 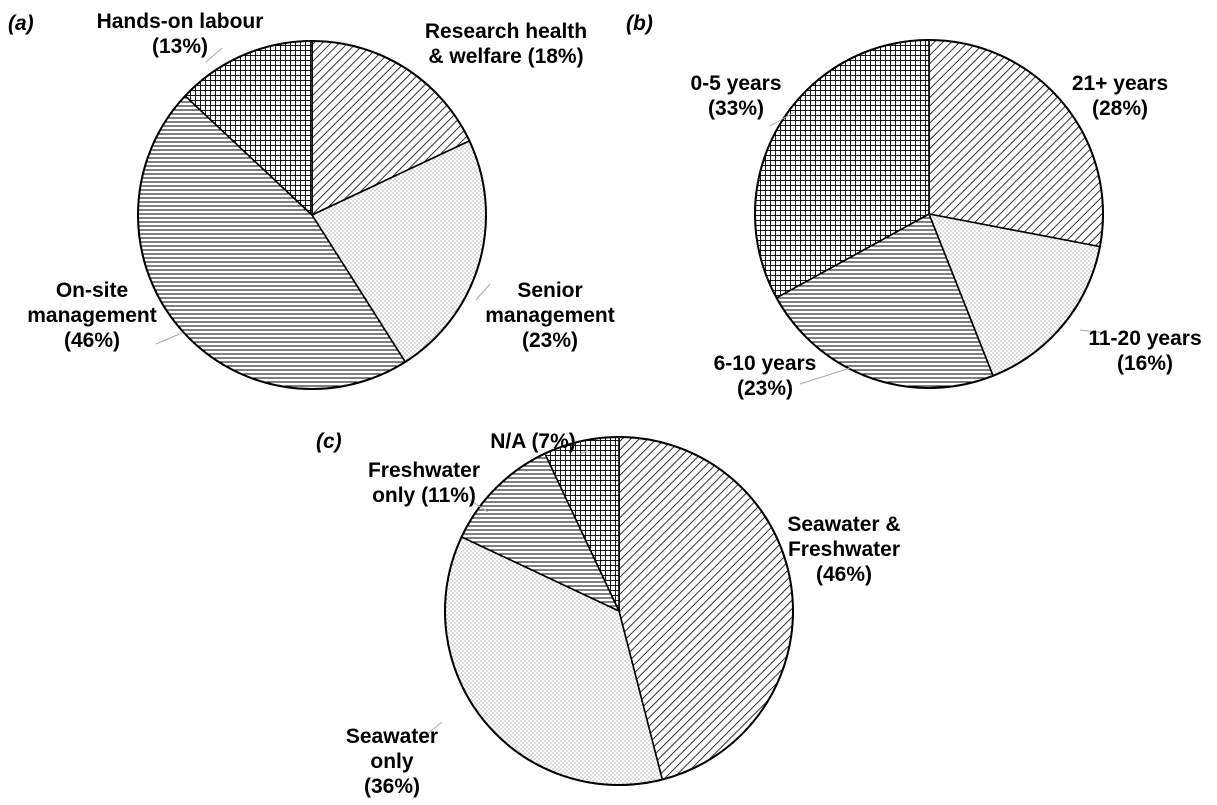 I want to click on slice-label-0-5-years: 0-5 years (33%), so click(x=735, y=96).